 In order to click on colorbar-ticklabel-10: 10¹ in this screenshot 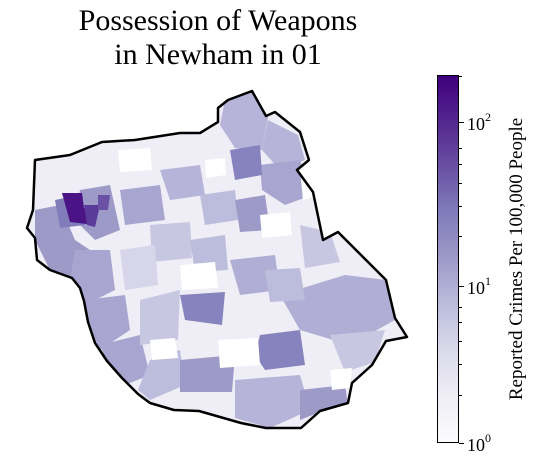, I will do `click(479, 286)`.